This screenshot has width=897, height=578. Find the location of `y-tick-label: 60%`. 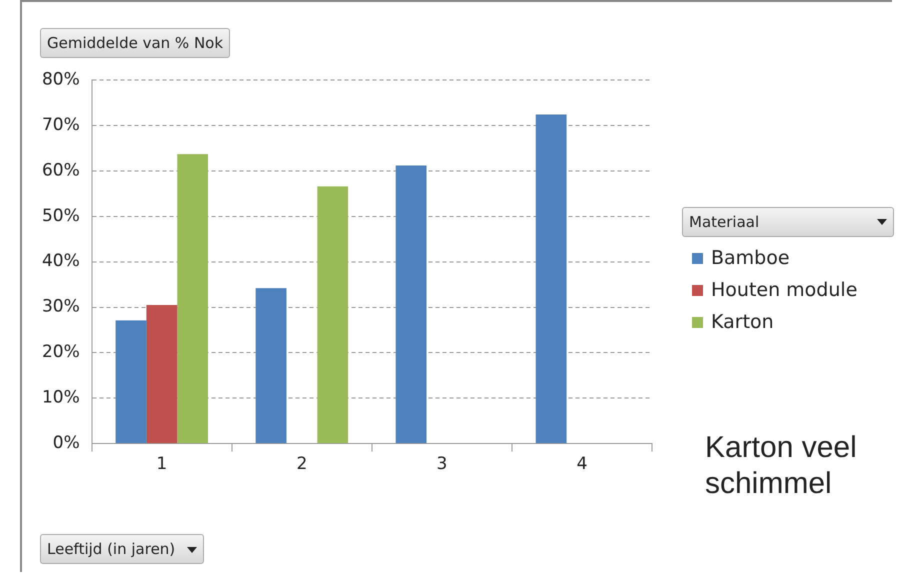

y-tick-label: 60% is located at coordinates (61, 170).